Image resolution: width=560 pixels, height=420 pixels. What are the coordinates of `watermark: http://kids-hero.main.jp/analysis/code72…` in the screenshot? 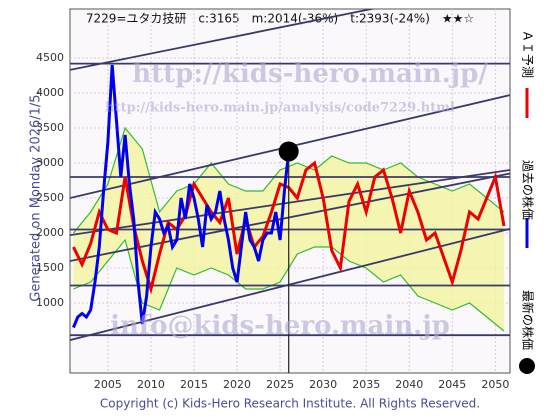 It's located at (280, 108).